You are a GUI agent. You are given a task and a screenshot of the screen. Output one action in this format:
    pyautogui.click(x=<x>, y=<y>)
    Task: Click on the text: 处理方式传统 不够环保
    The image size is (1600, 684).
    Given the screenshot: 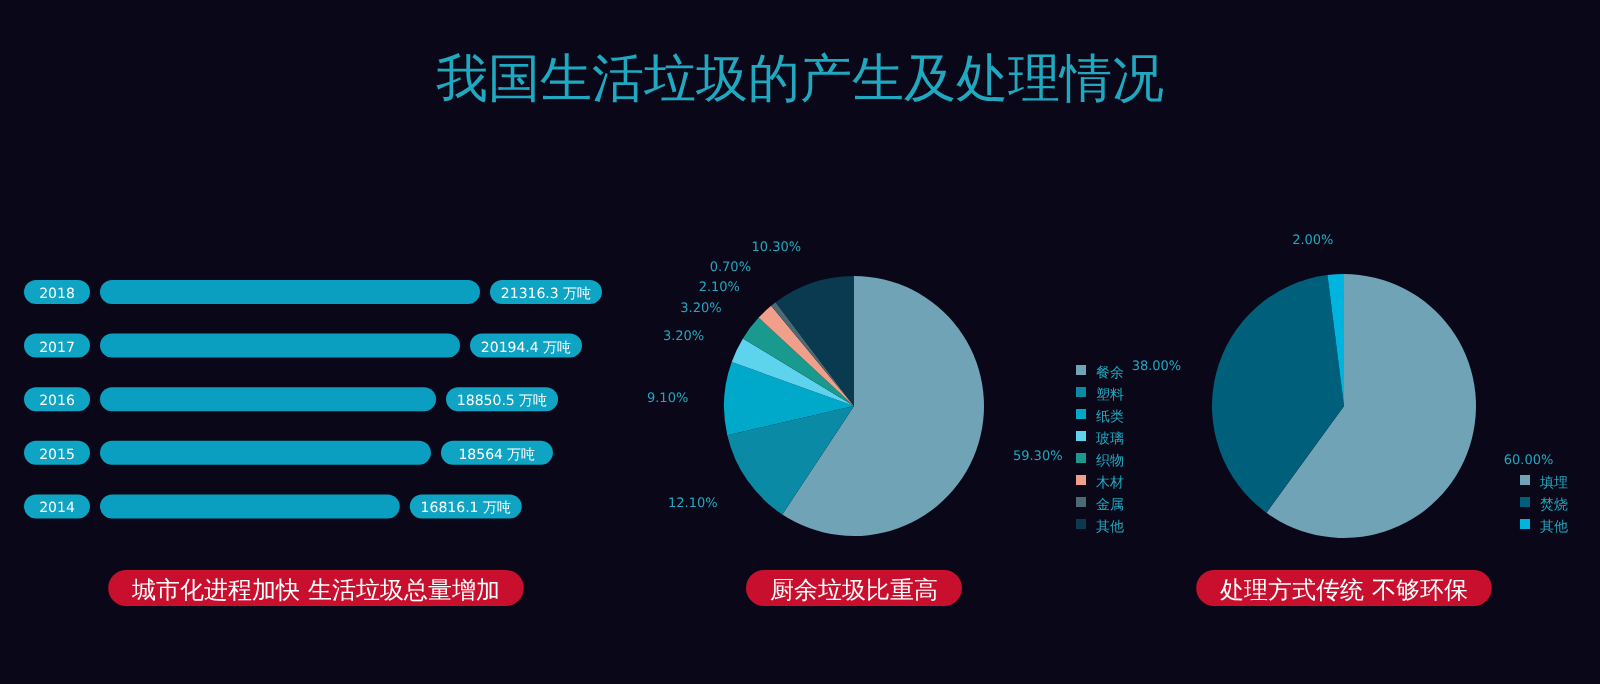 What is the action you would take?
    pyautogui.click(x=1344, y=590)
    